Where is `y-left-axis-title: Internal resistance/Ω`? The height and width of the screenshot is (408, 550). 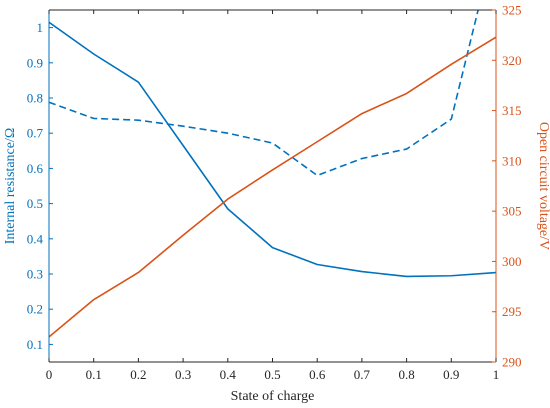
y-left-axis-title: Internal resistance/Ω is located at coordinates (10, 186).